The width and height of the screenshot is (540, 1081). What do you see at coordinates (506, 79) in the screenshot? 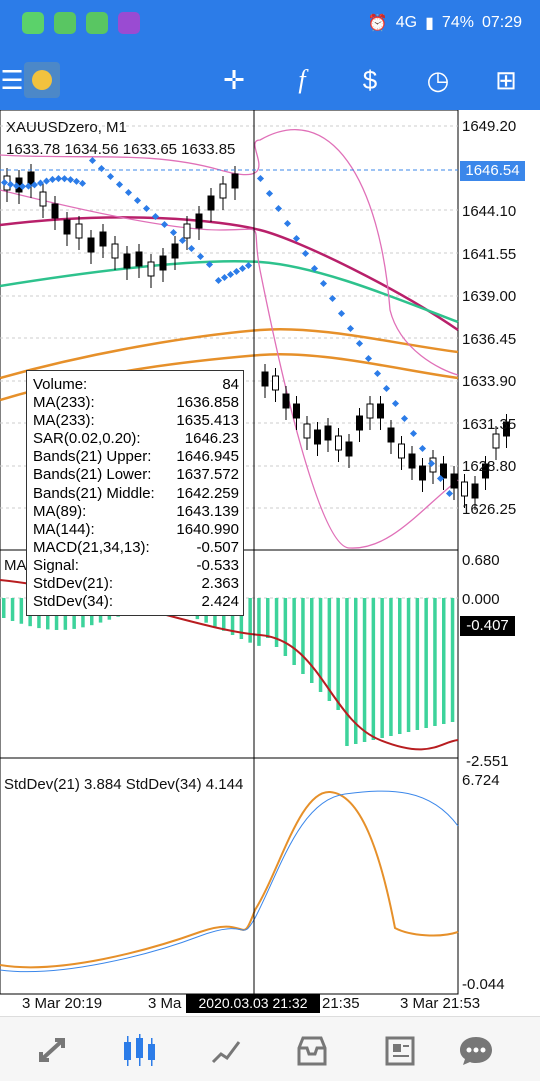
I see `add-object-icon: ⊞` at bounding box center [506, 79].